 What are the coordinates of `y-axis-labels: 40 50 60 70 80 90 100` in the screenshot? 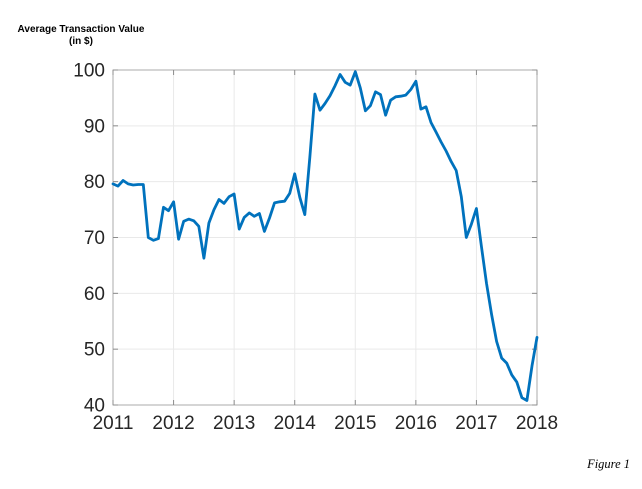 It's located at (89, 239).